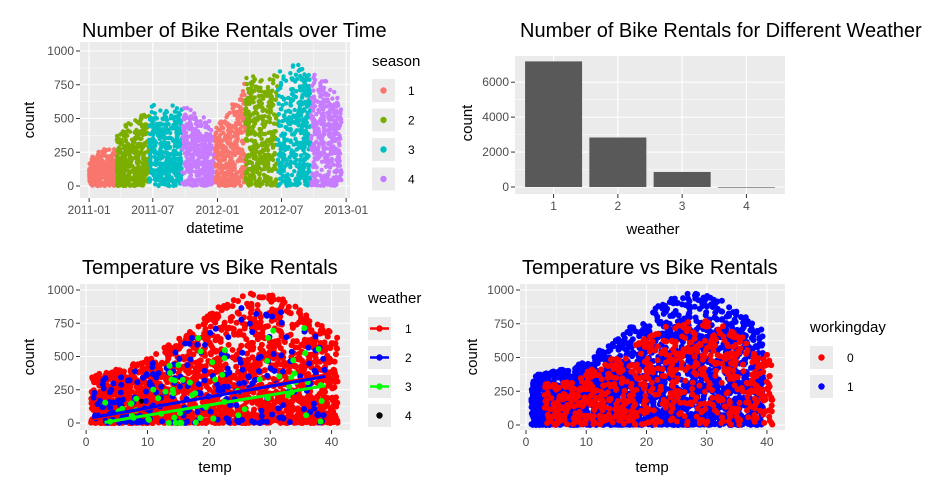 Image resolution: width=931 pixels, height=495 pixels. Describe the element at coordinates (396, 61) in the screenshot. I see `season-legend-title: season` at that location.